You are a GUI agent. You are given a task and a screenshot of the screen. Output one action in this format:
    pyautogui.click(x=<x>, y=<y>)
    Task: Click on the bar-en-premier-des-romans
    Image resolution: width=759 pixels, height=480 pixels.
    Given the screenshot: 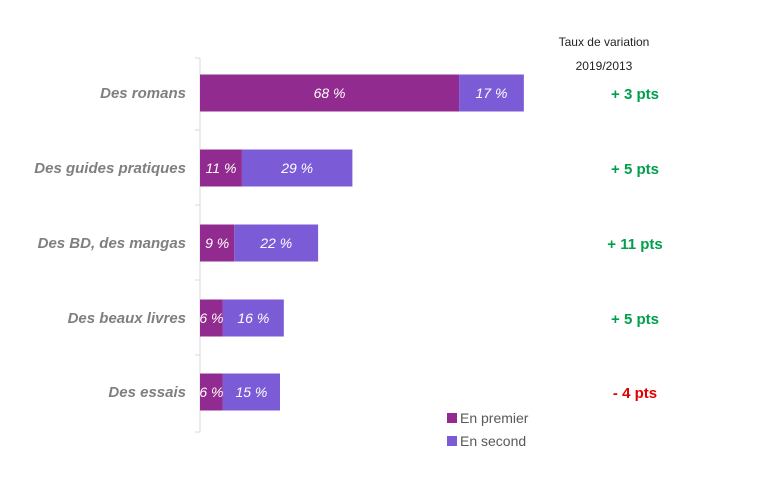 What is the action you would take?
    pyautogui.click(x=330, y=93)
    